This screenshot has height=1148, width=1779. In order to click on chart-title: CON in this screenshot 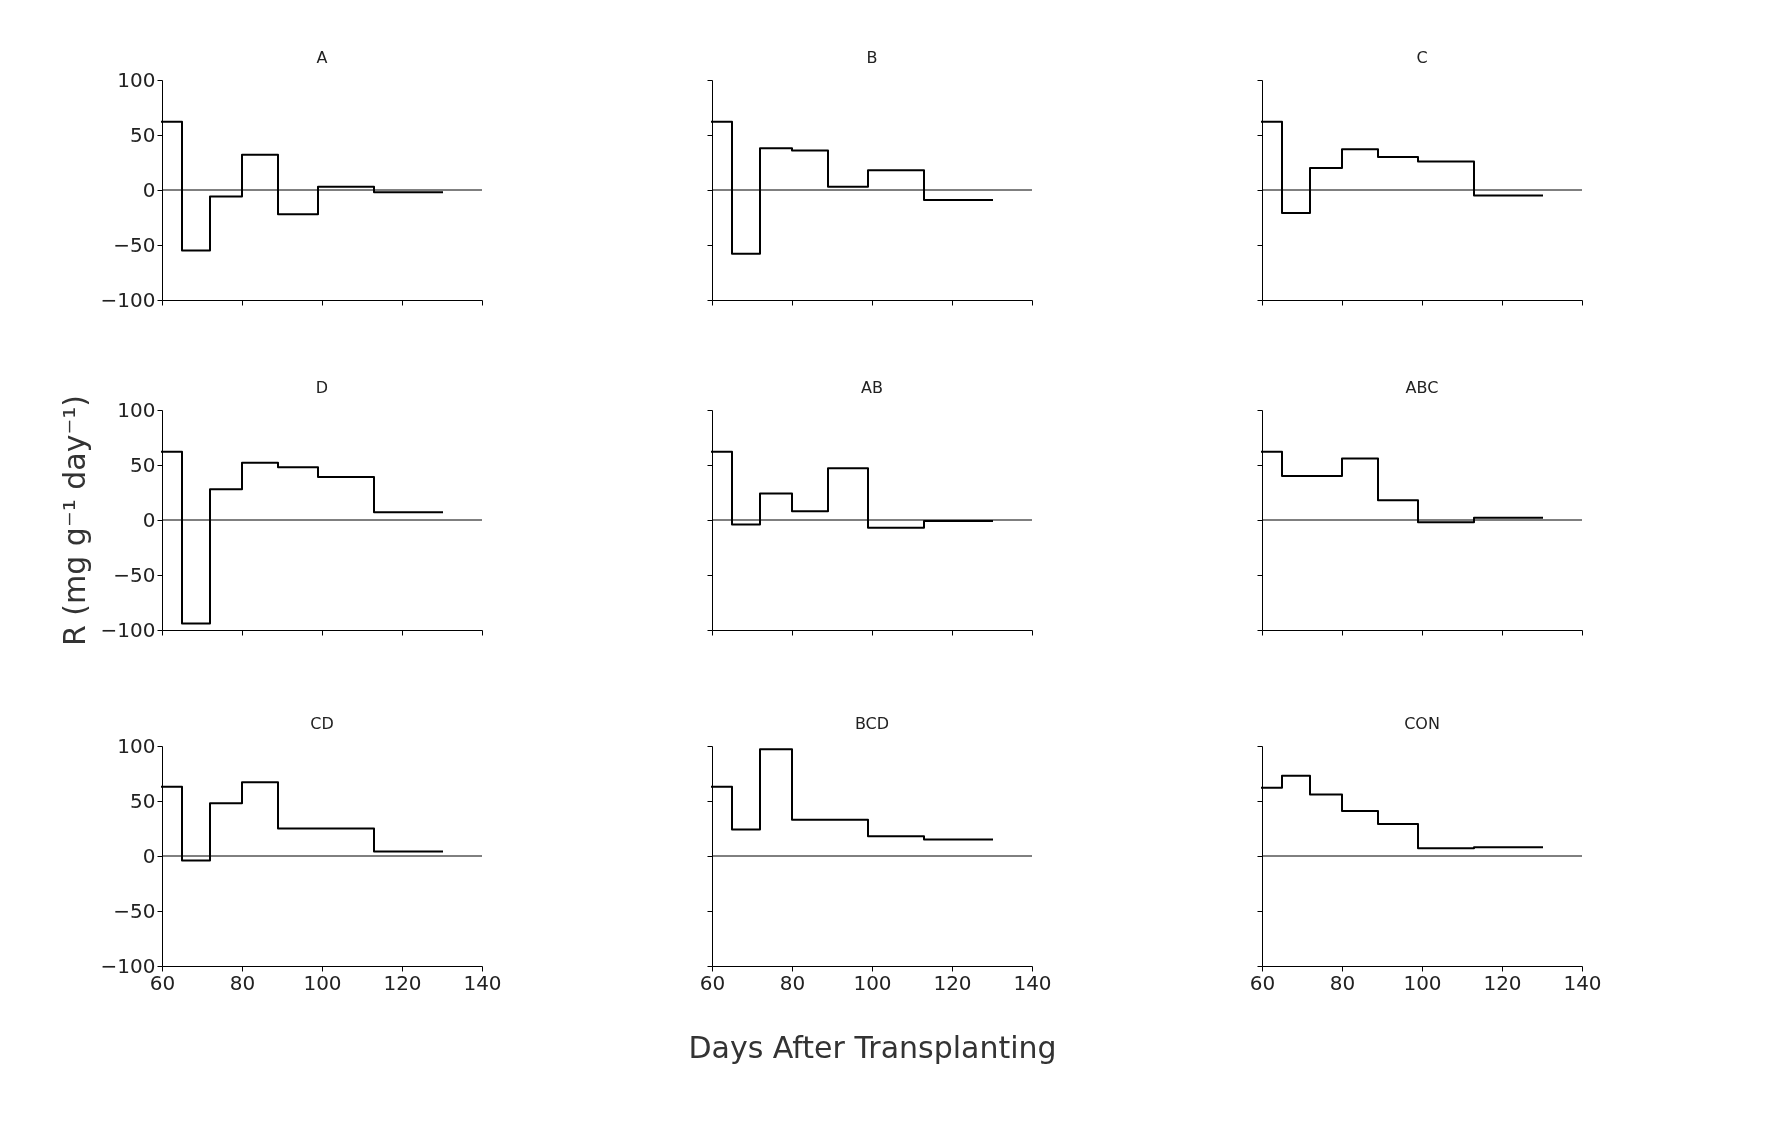, I will do `click(1422, 723)`.